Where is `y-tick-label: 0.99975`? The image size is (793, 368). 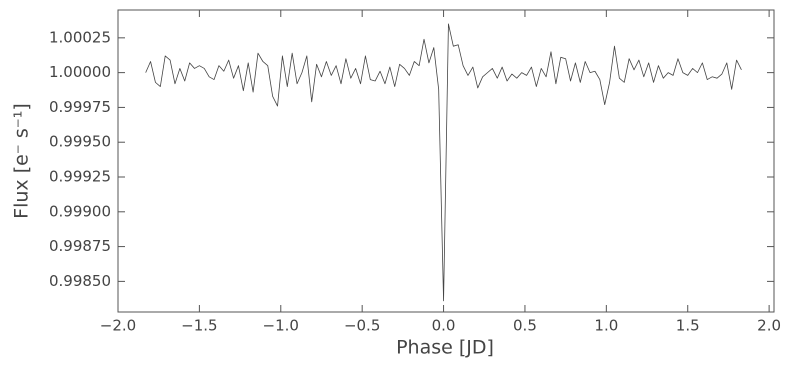 y-tick-label: 0.99975 is located at coordinates (80, 107).